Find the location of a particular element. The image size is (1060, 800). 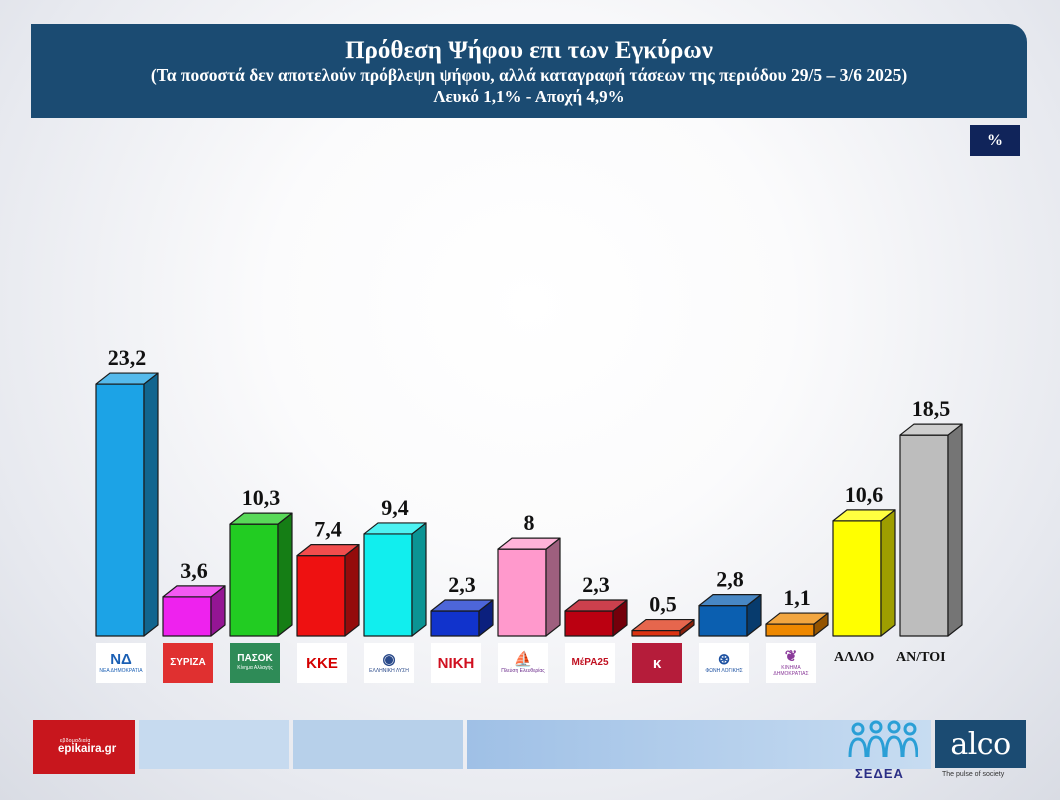

logo-mark: κ is located at coordinates (657, 663).